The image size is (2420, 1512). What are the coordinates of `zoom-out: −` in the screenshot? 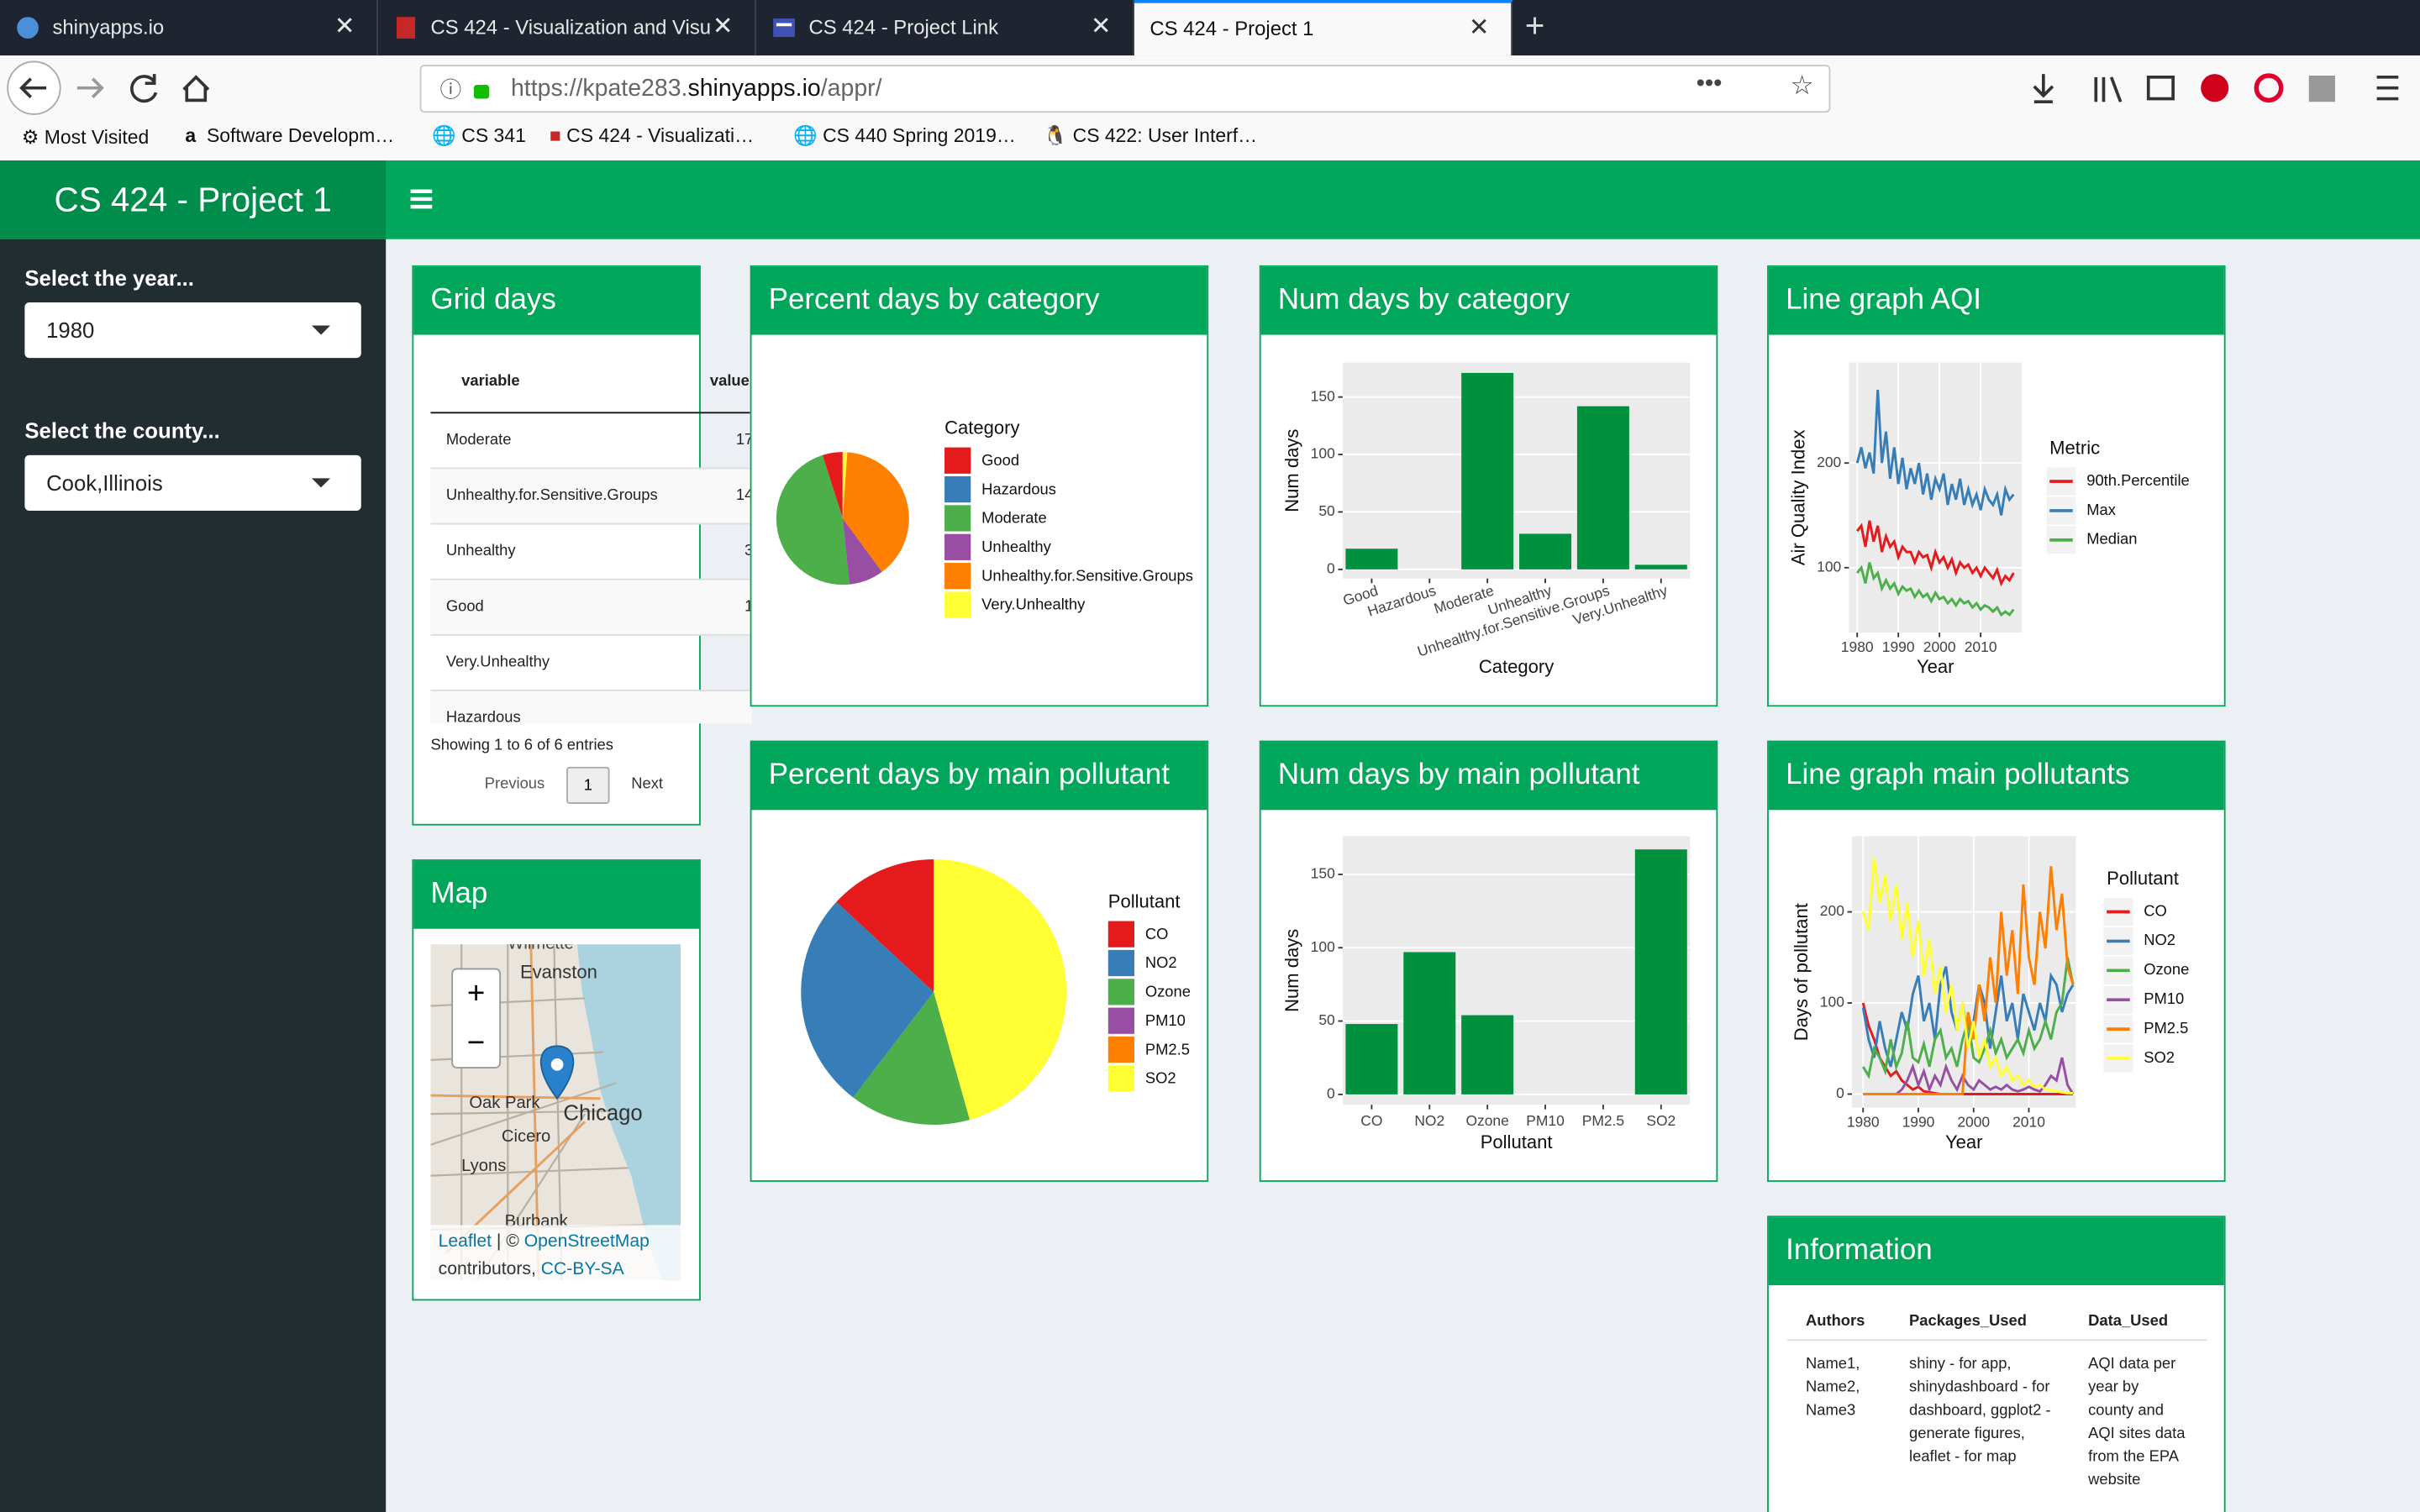 It's located at (476, 1042).